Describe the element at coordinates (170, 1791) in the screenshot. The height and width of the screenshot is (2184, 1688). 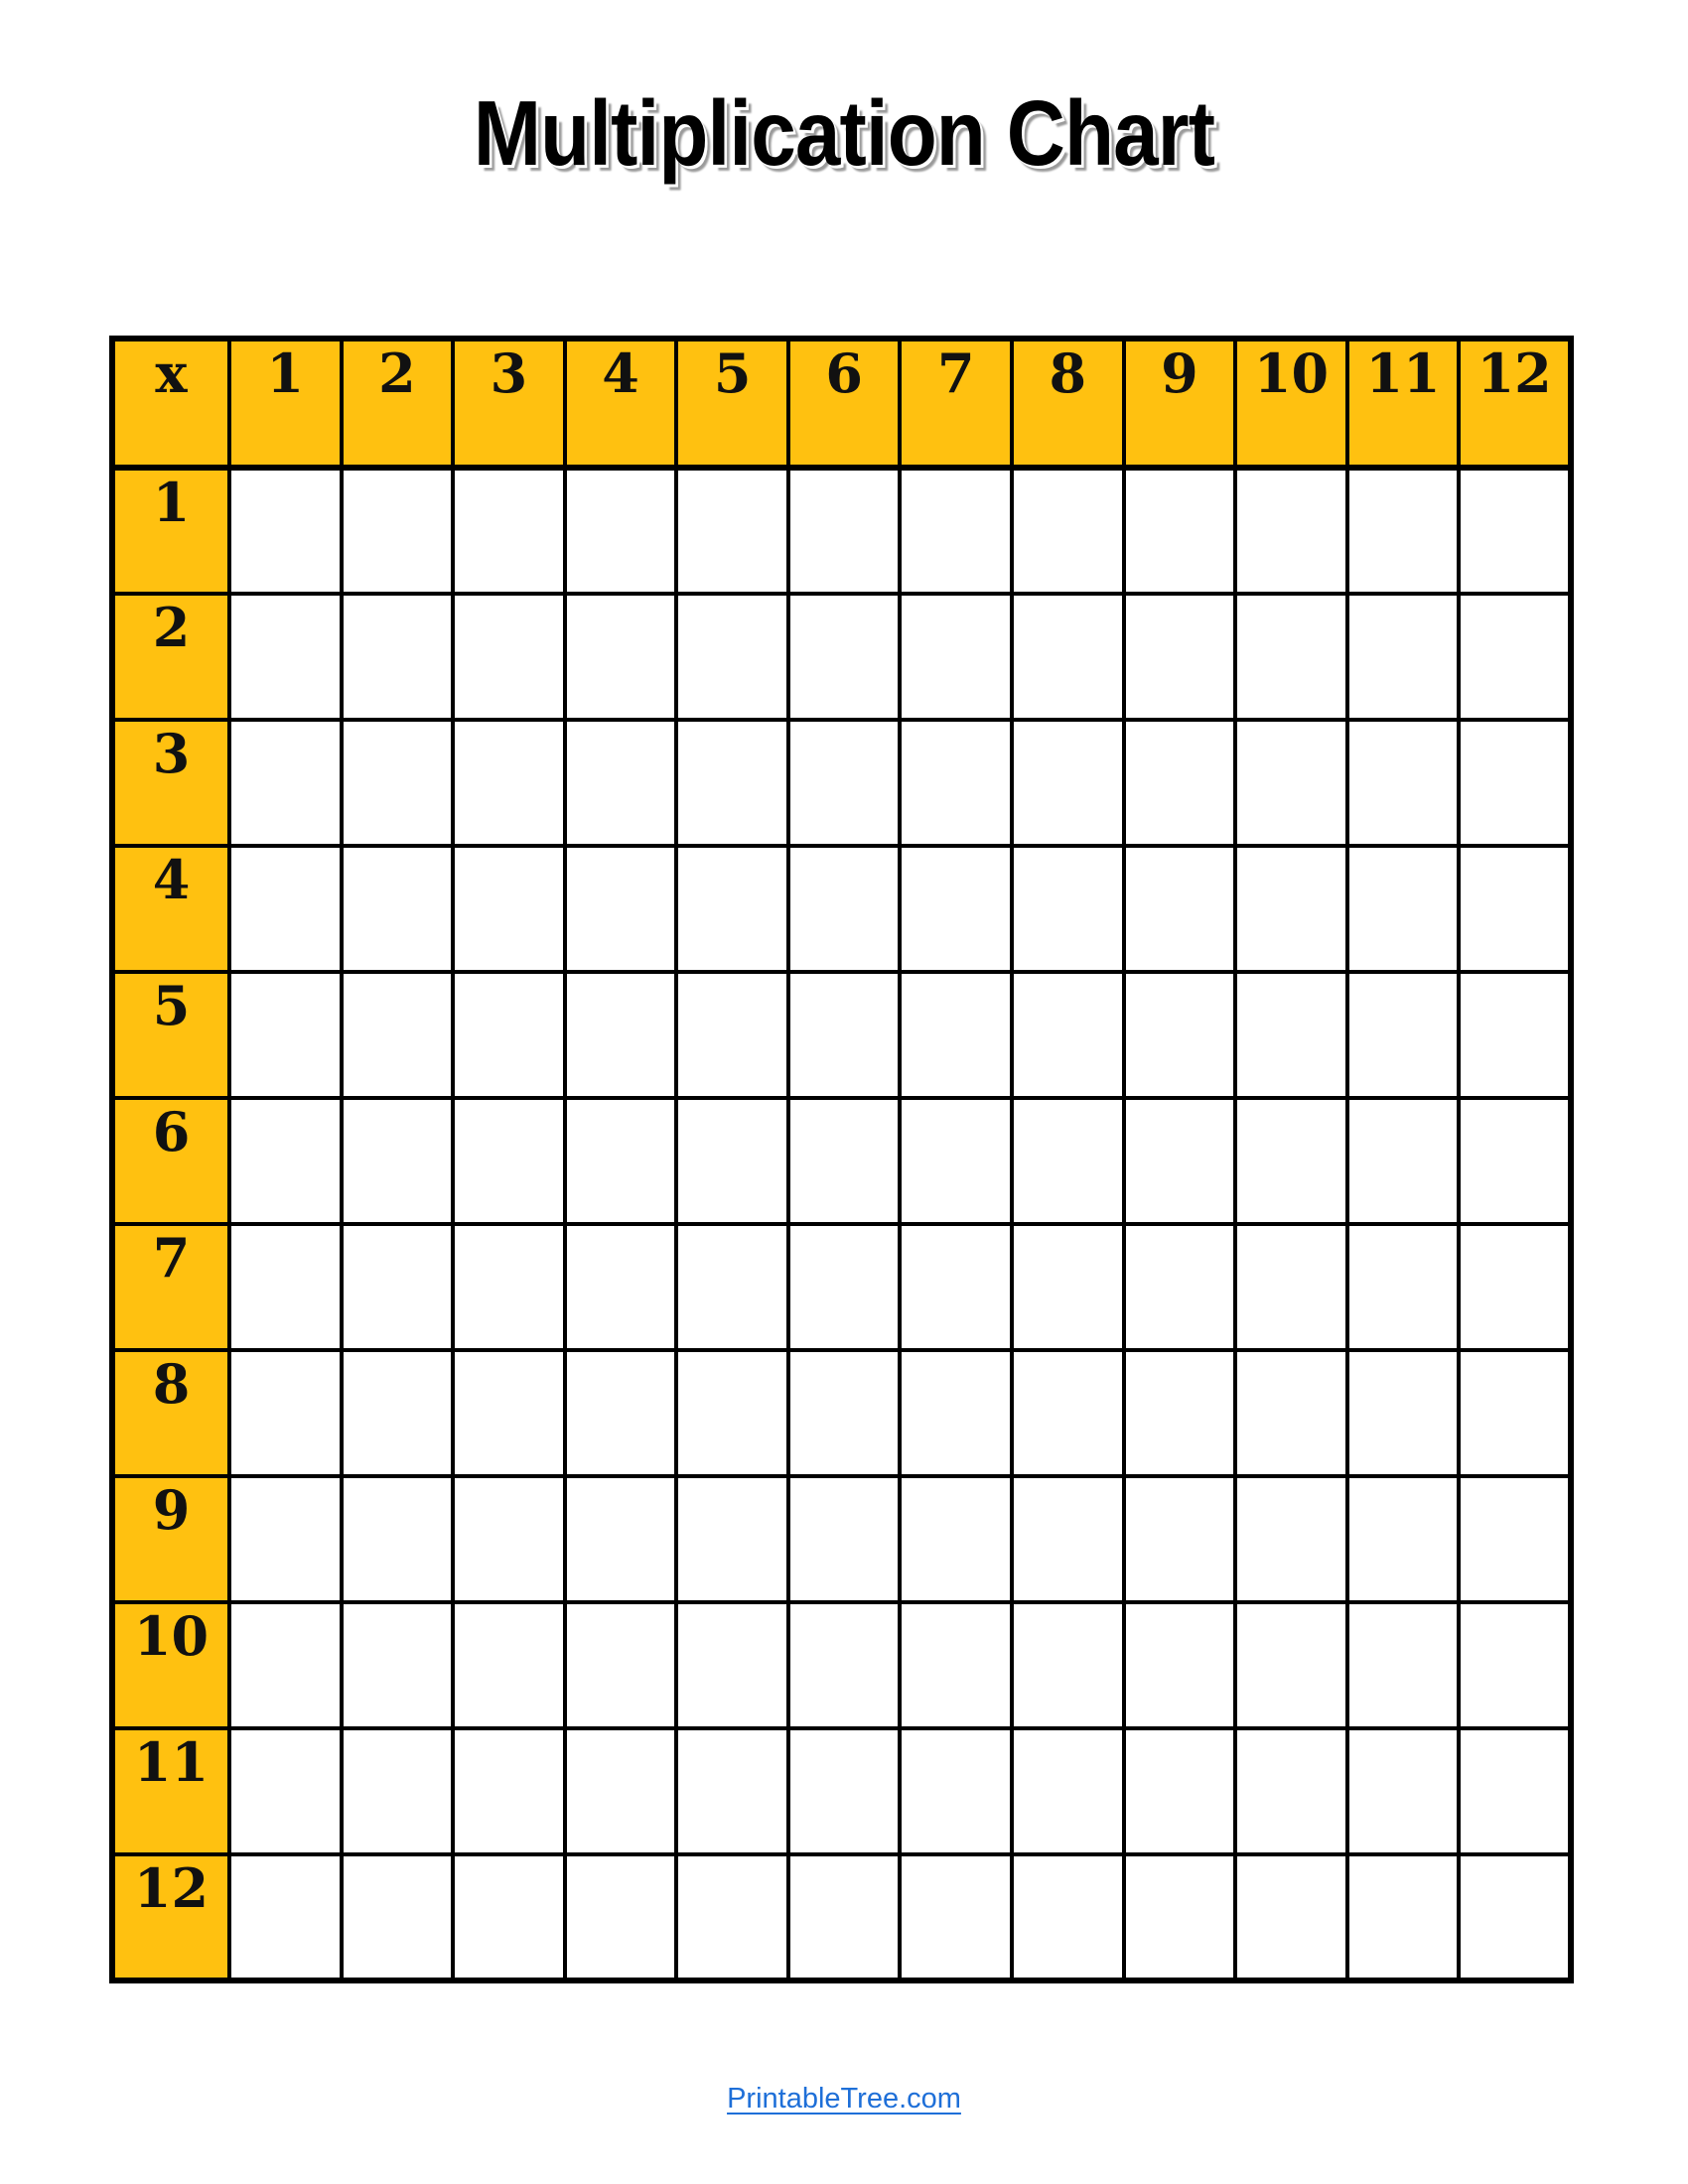
I see `row-header-cell: 11` at that location.